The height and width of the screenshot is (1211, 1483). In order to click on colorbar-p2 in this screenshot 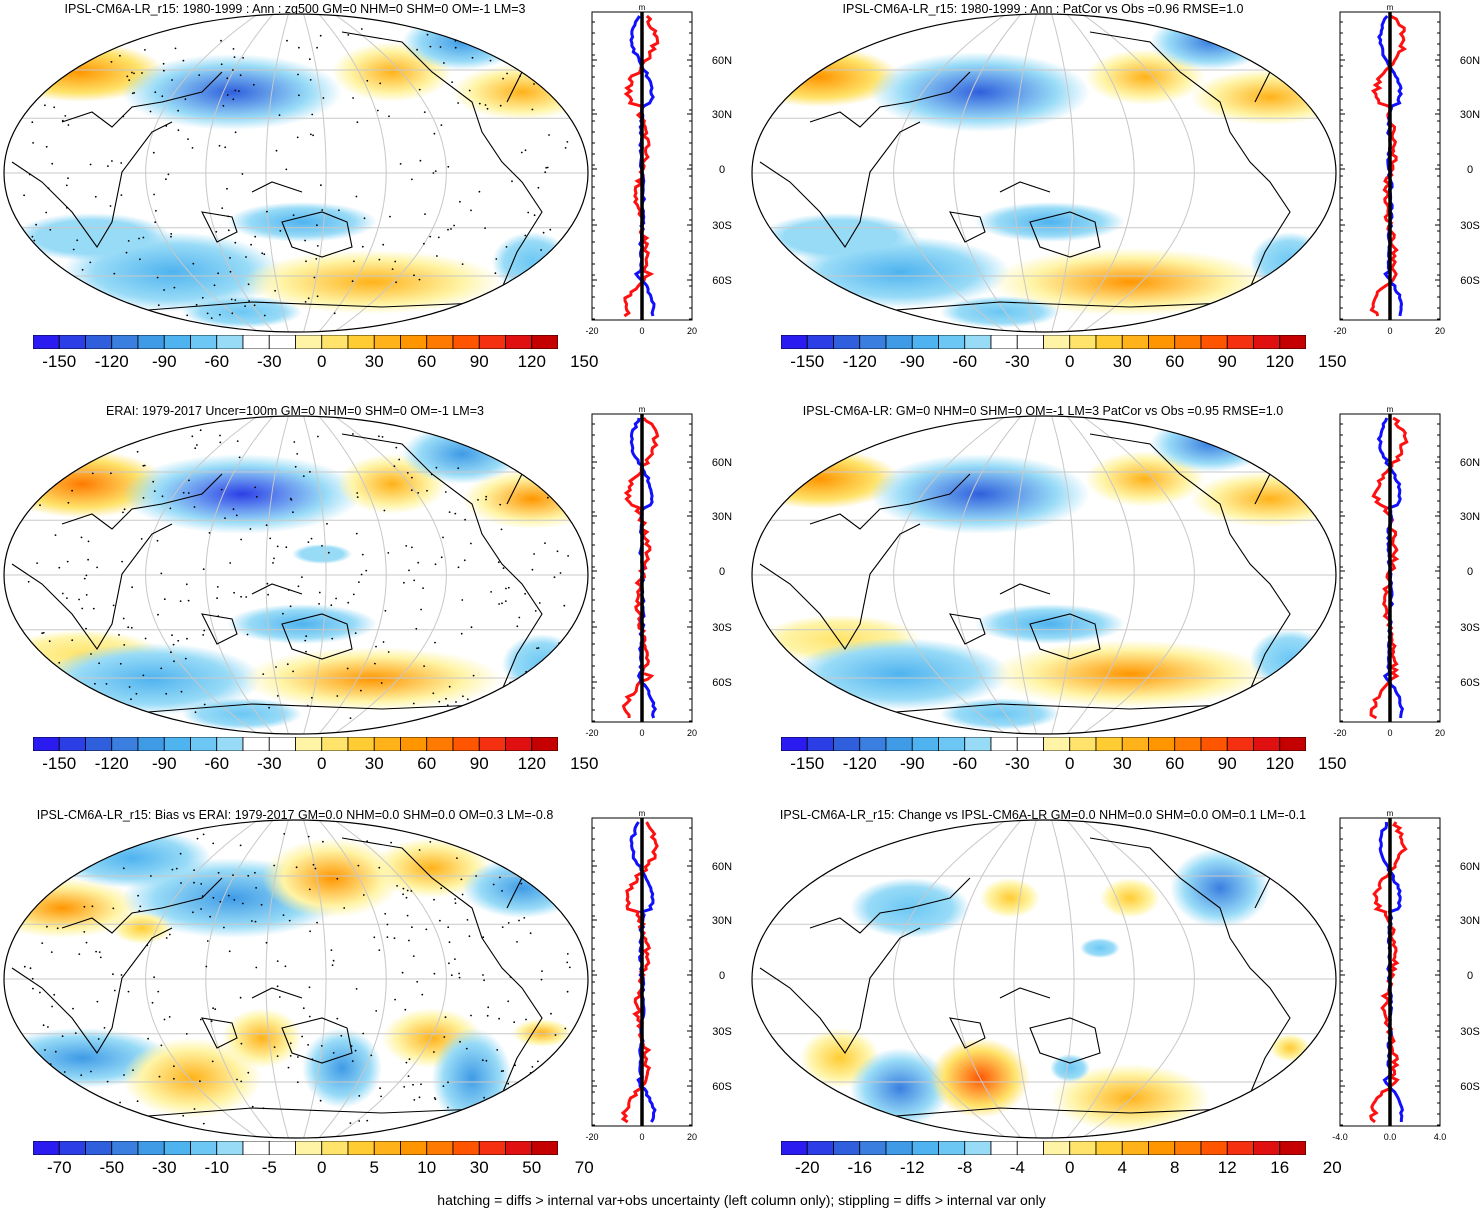, I will do `click(1043, 342)`.